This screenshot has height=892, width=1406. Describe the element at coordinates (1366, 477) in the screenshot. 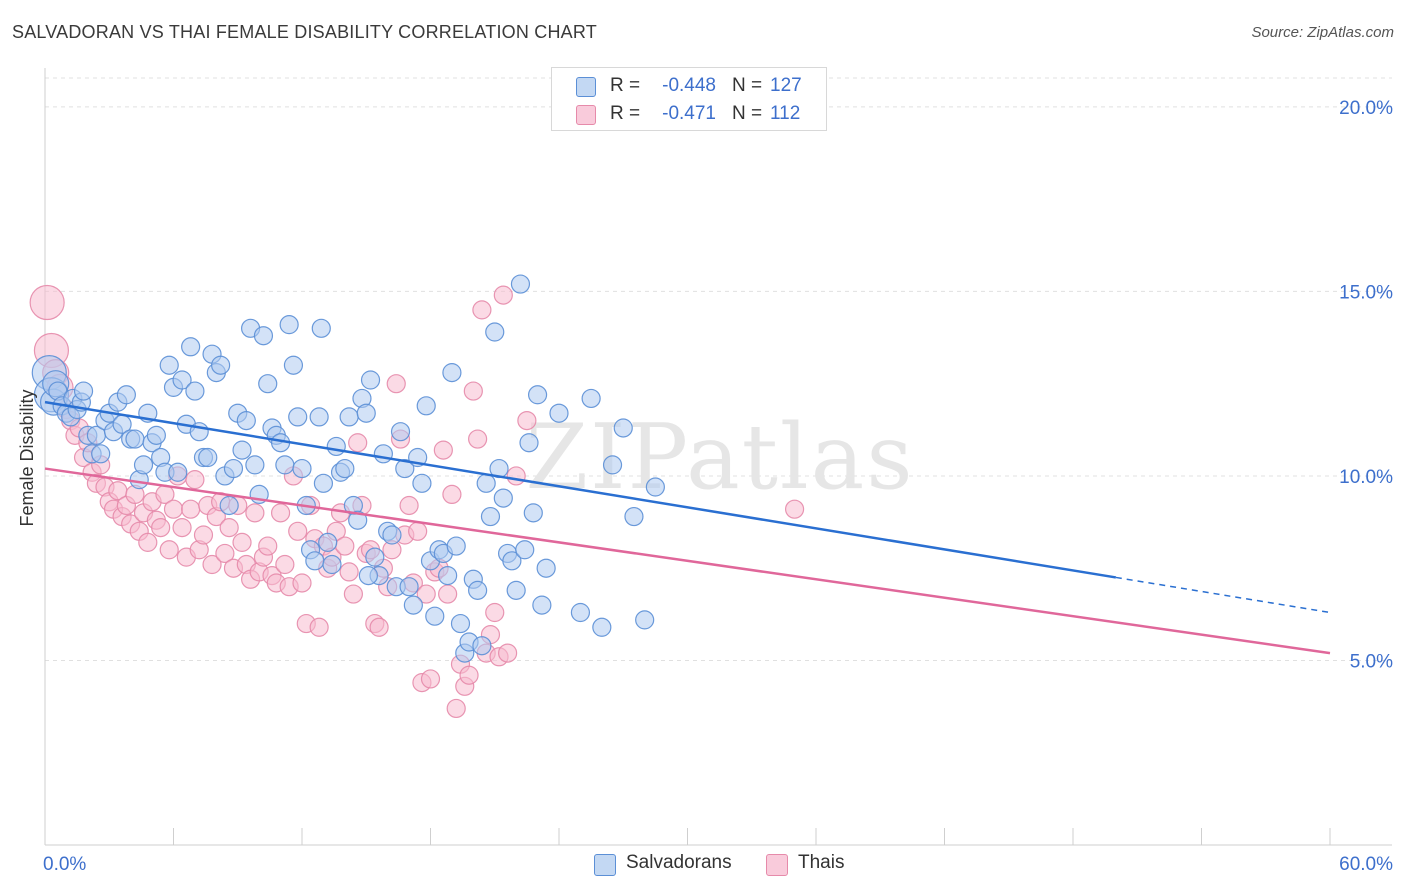

I see `y-tick-label: 10.0%` at that location.